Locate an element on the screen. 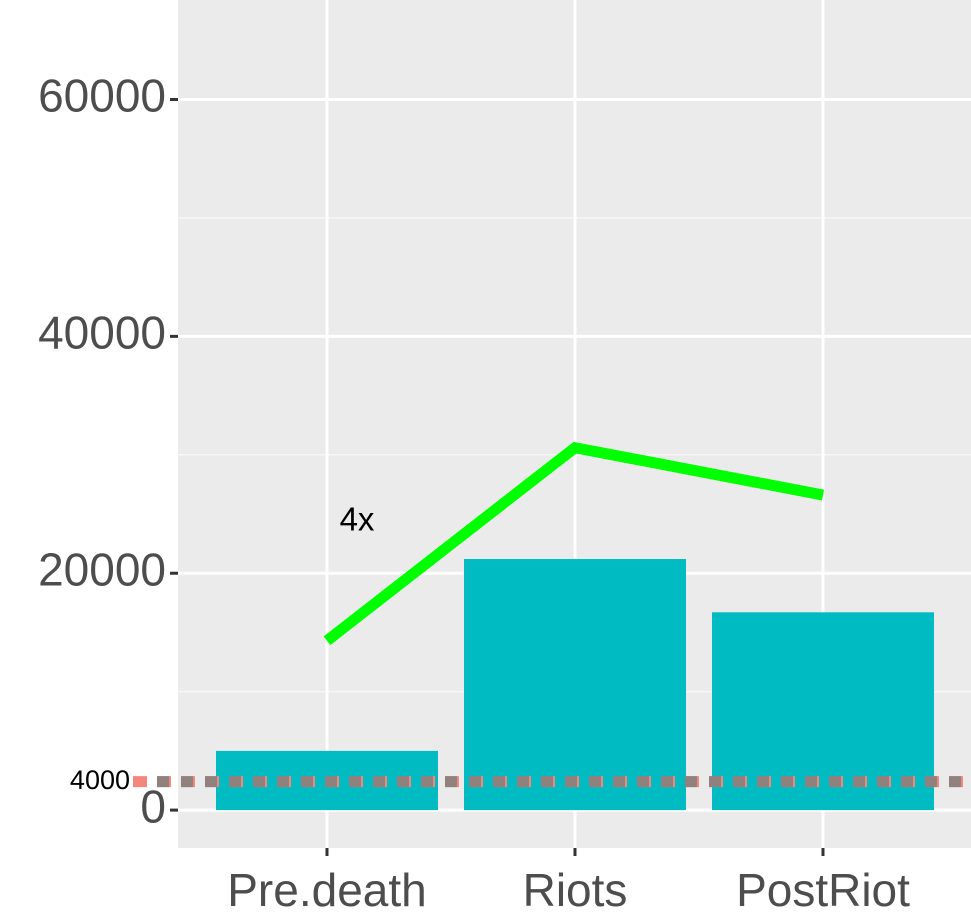 The height and width of the screenshot is (921, 971). annotation: 4x is located at coordinates (357, 519).